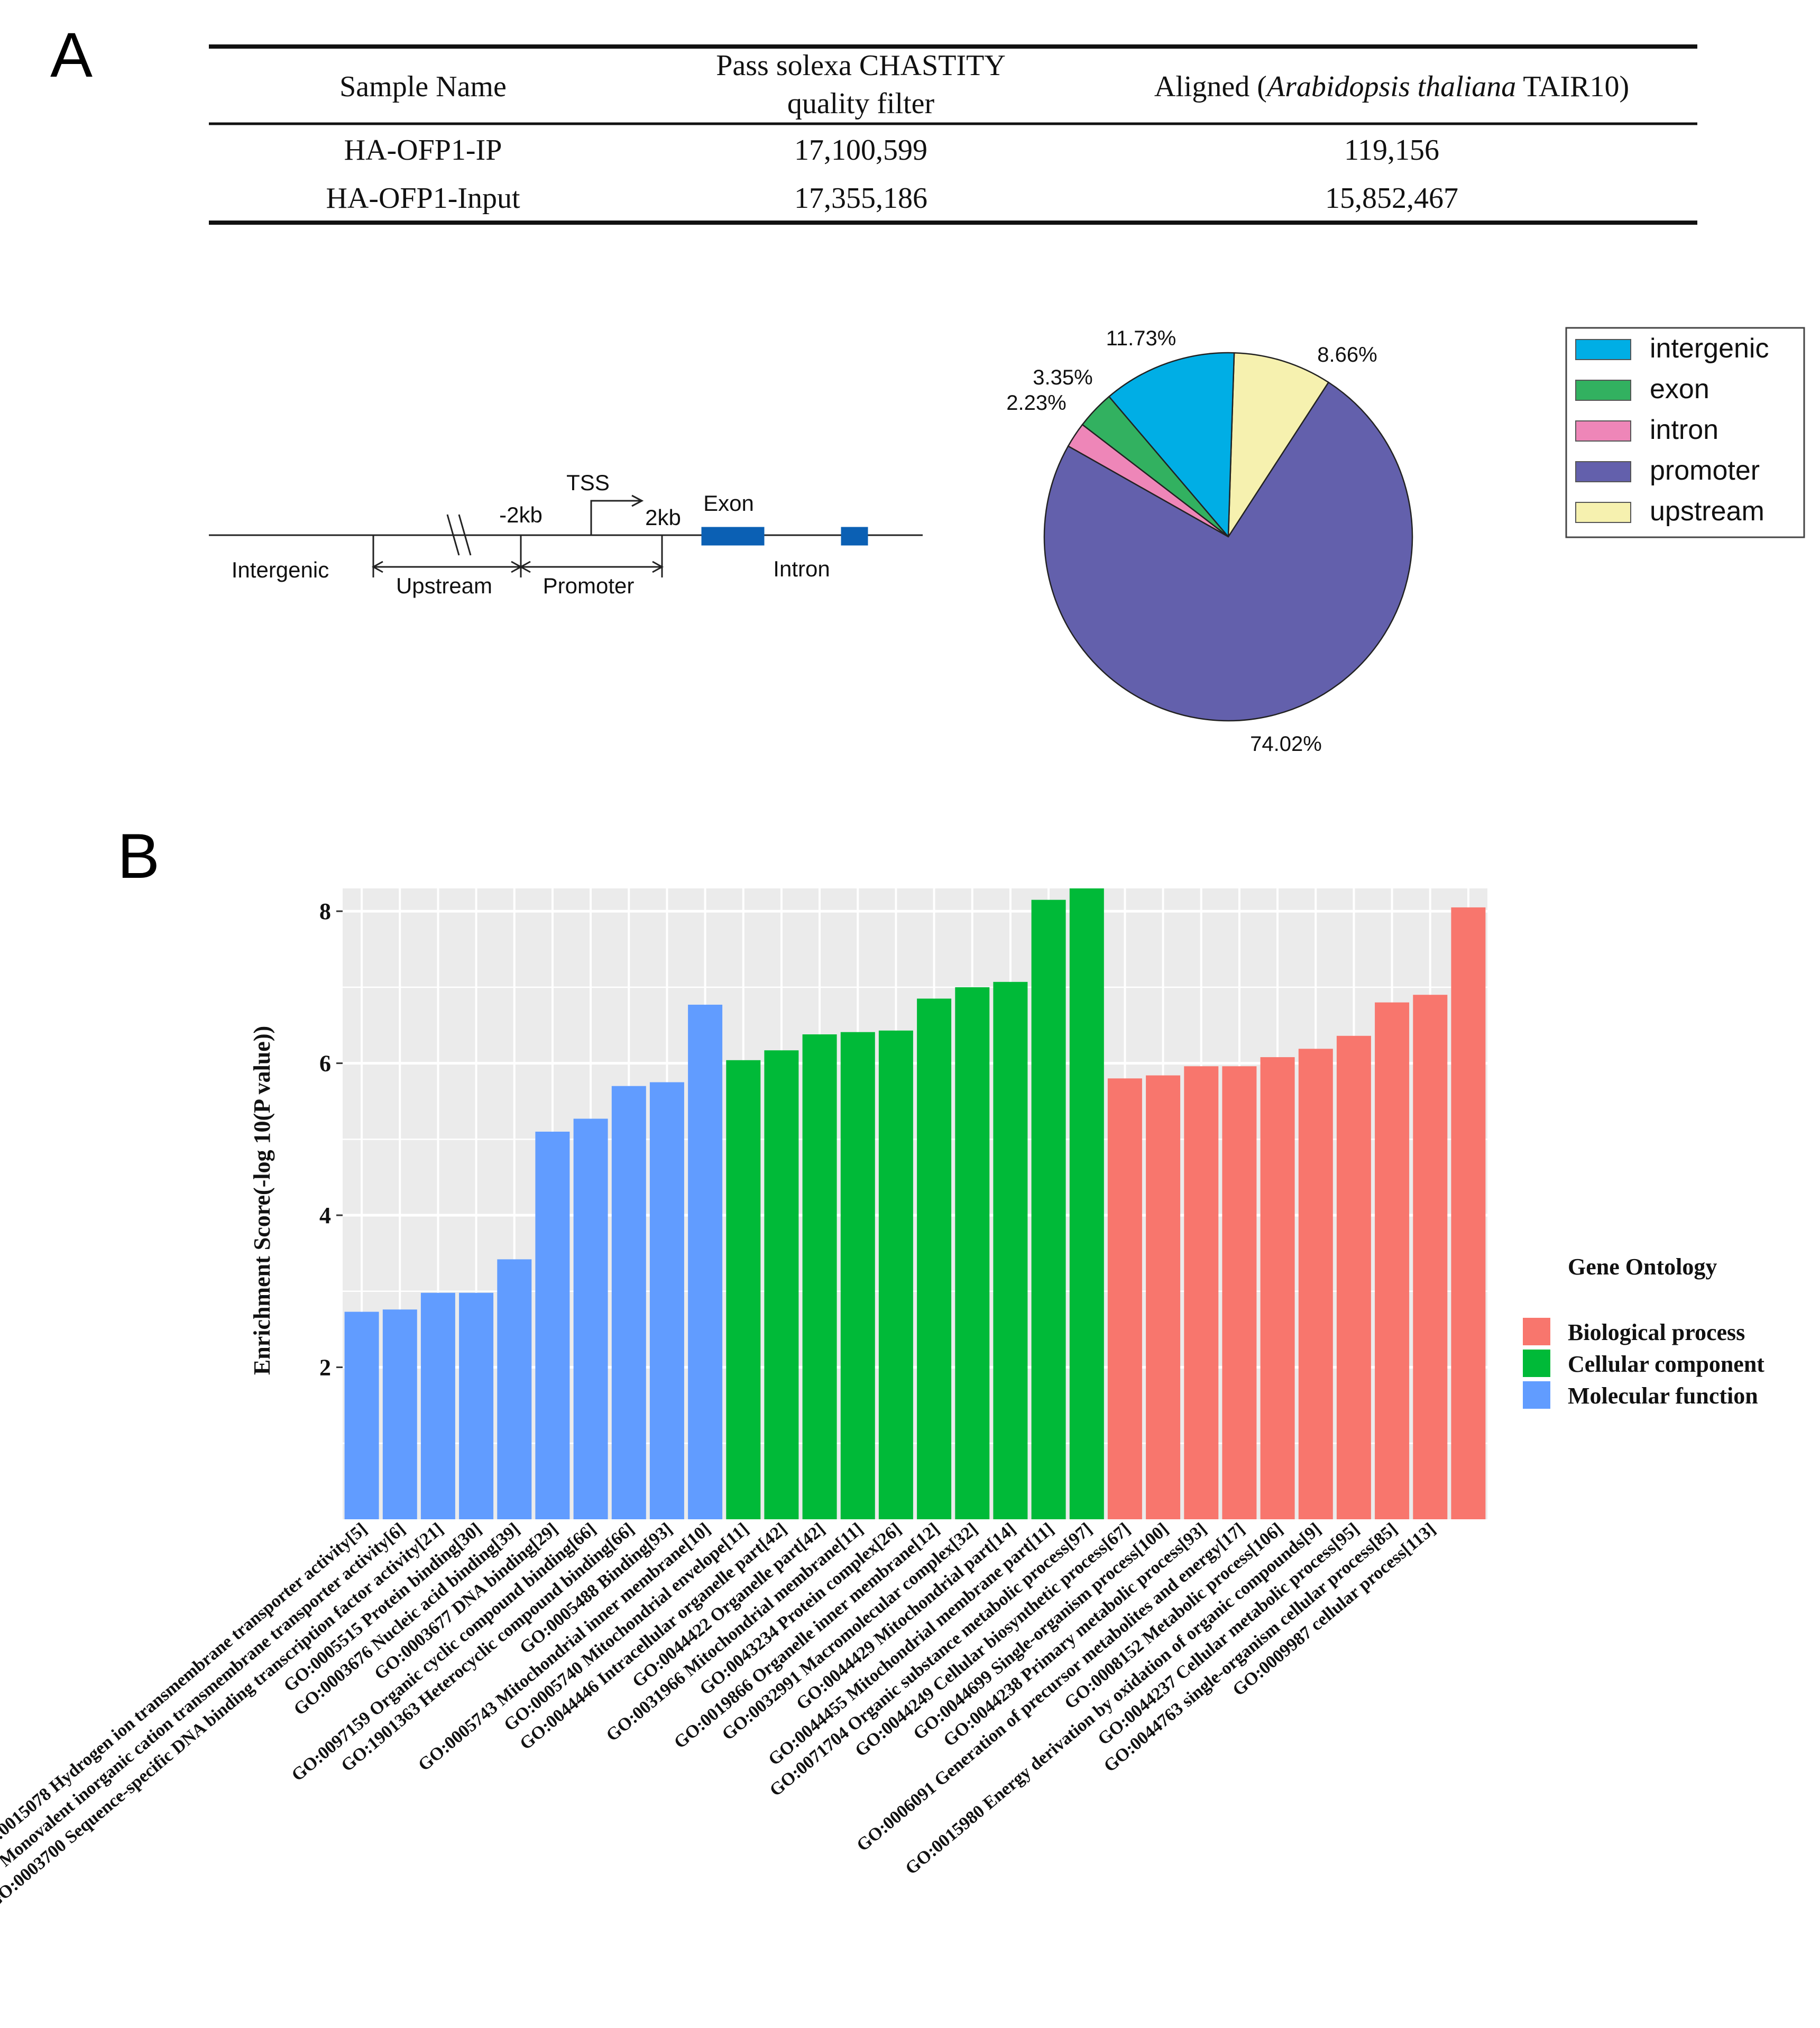 This screenshot has width=1820, height=2028. What do you see at coordinates (860, 198) in the screenshot?
I see `cell-pass-count: 17,355,186` at bounding box center [860, 198].